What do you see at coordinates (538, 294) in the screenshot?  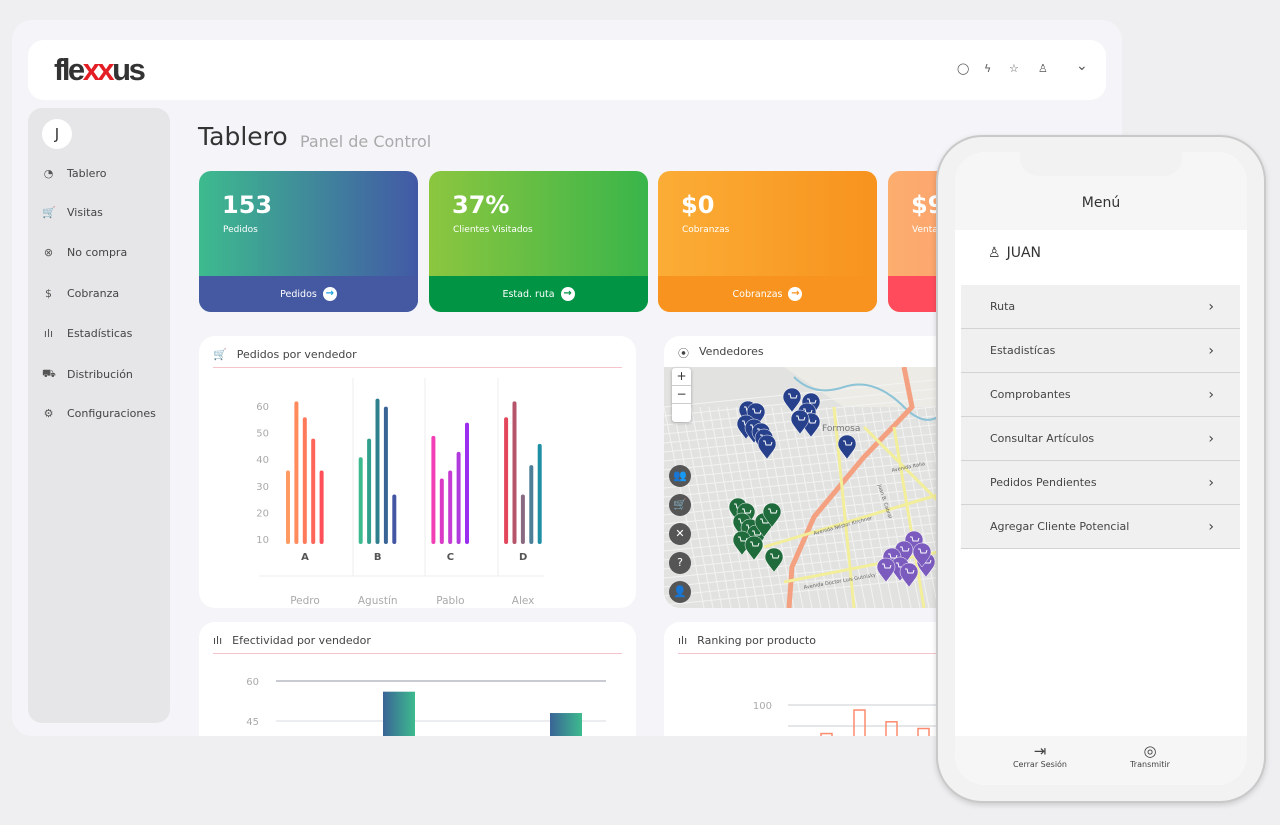 I see `kpi-footer-link: Estad. ruta →` at bounding box center [538, 294].